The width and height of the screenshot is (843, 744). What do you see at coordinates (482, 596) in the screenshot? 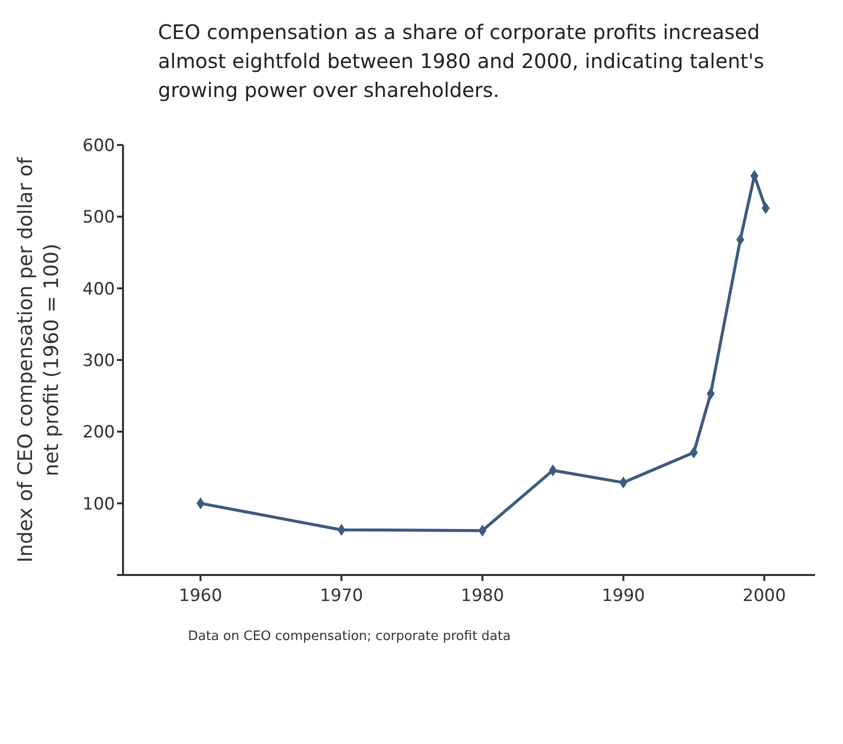
I see `x-tick-label: 1980` at bounding box center [482, 596].